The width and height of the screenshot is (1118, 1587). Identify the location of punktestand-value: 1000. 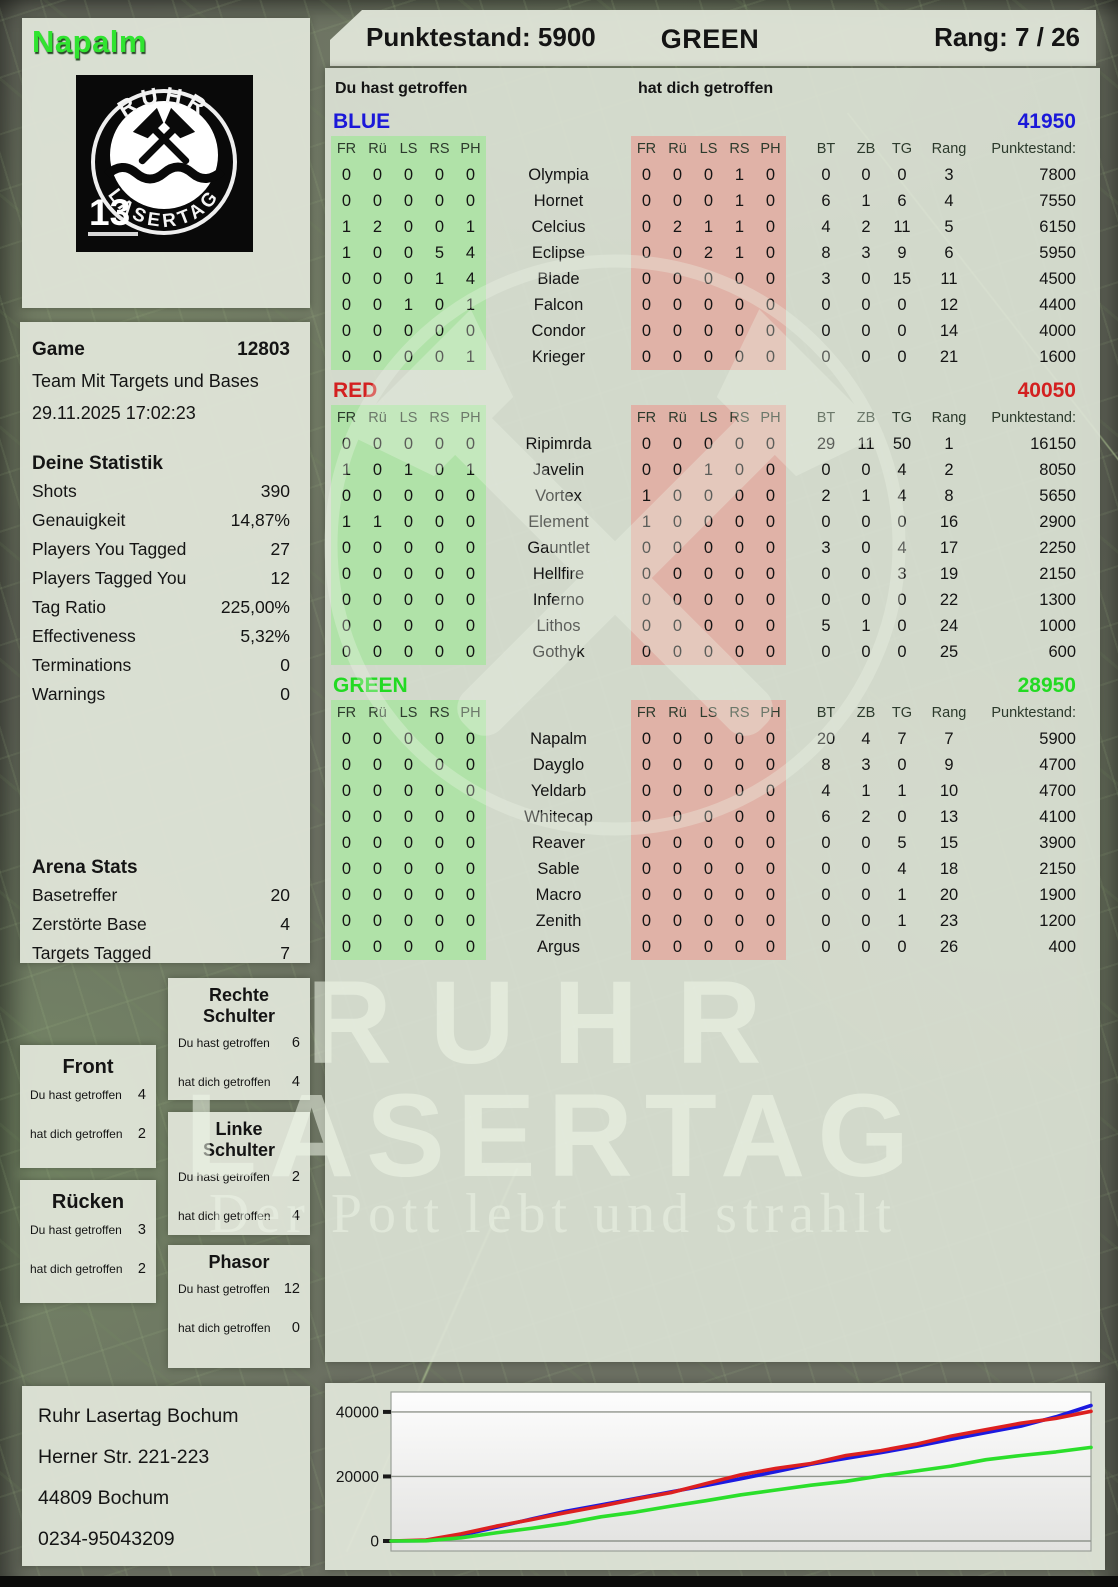
(1057, 626).